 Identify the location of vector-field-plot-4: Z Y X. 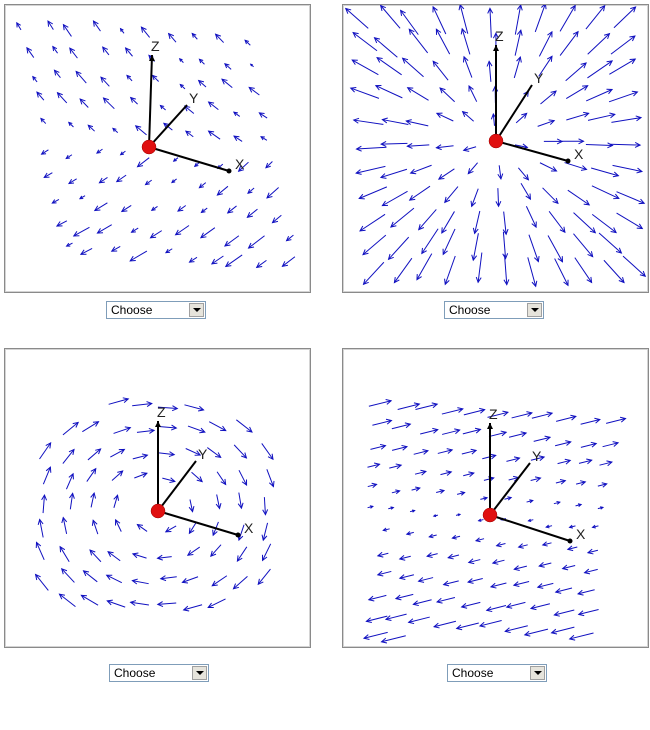
(494, 521).